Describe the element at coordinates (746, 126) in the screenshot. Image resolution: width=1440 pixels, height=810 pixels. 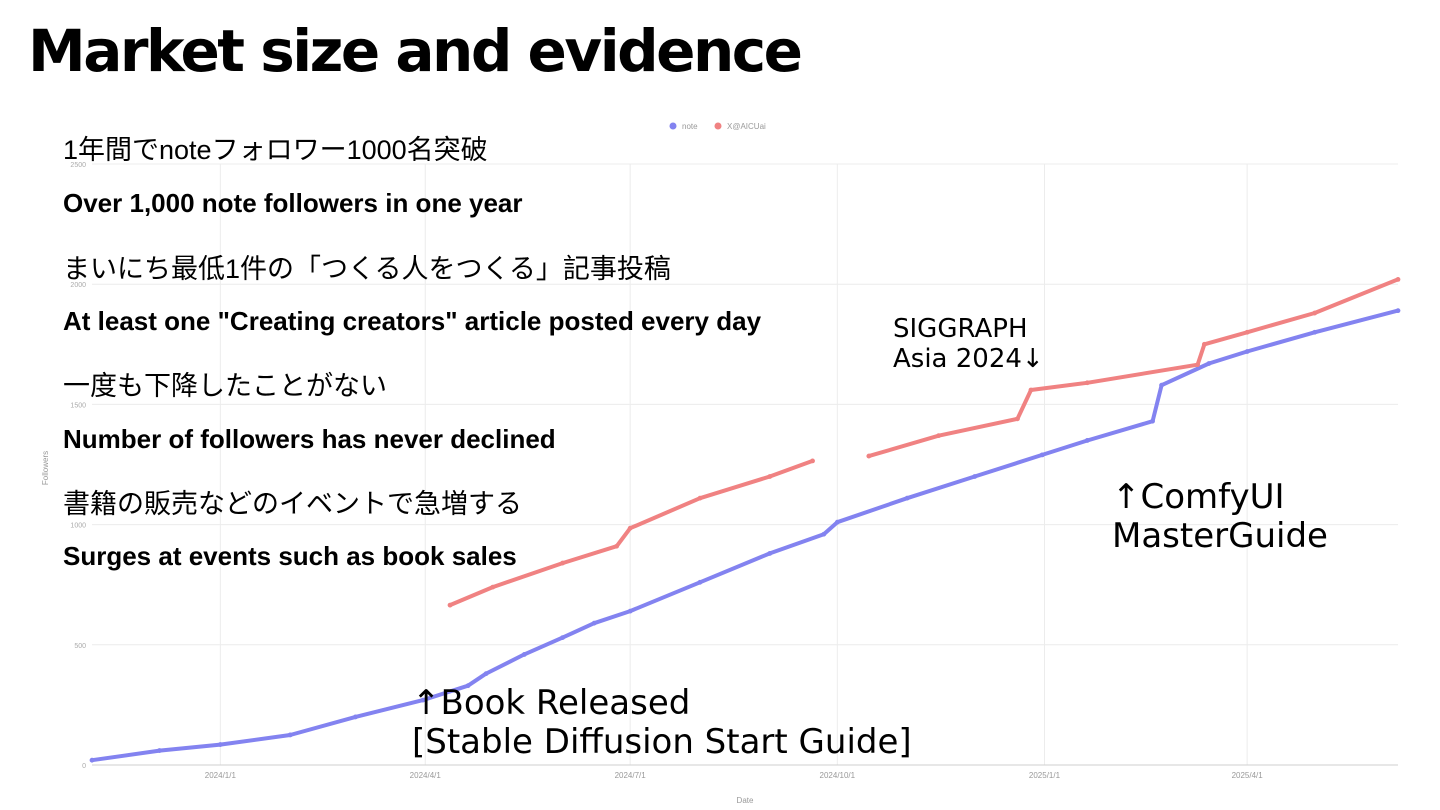
I see `legend-label: X@AICUai` at that location.